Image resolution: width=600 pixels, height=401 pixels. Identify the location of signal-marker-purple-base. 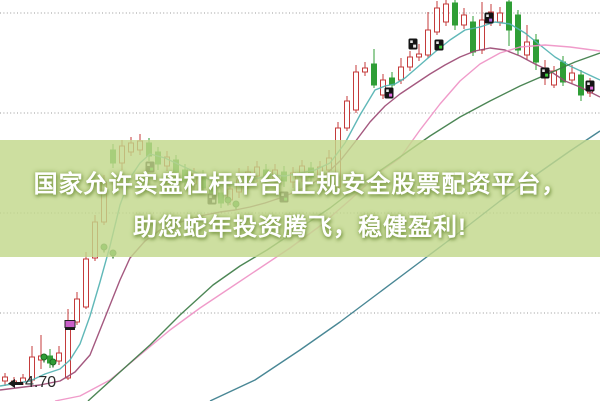
(70, 328).